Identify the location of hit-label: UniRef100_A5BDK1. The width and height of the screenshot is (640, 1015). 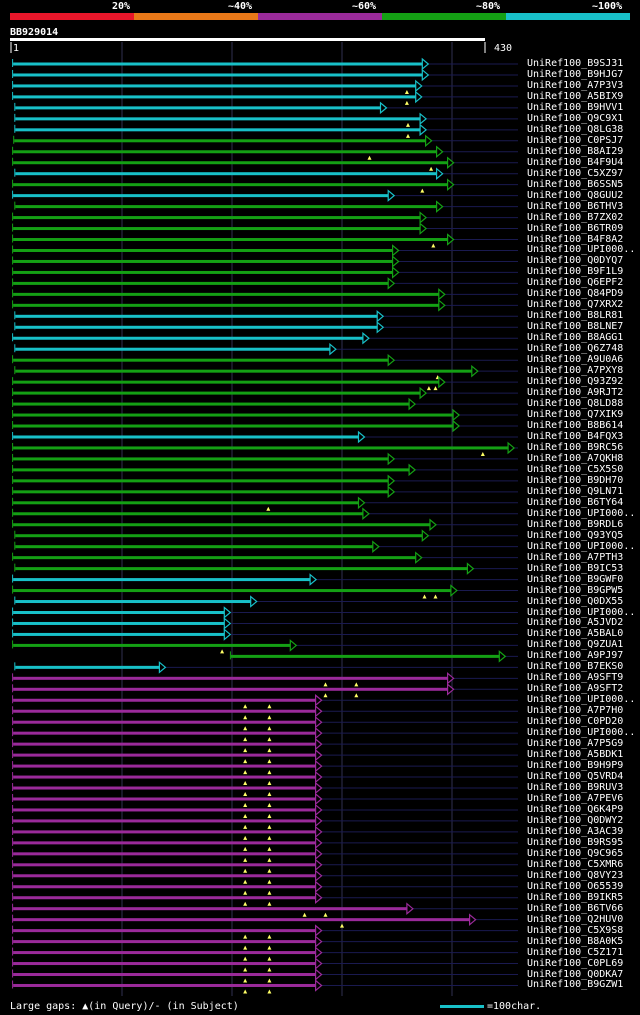
(575, 755).